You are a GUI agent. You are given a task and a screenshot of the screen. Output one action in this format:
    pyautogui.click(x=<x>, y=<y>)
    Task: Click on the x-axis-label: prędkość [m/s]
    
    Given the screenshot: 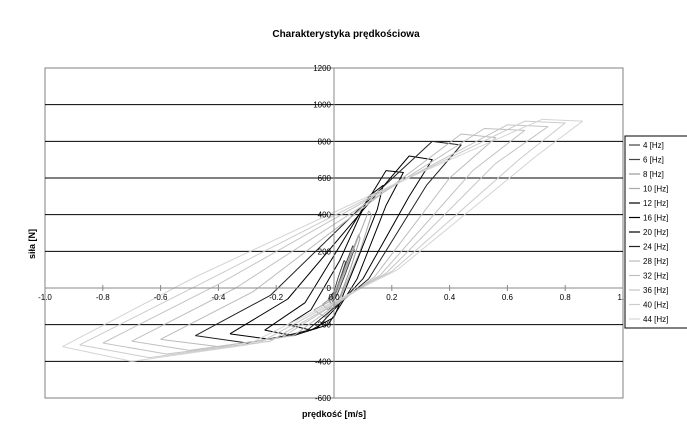 What is the action you would take?
    pyautogui.click(x=334, y=414)
    